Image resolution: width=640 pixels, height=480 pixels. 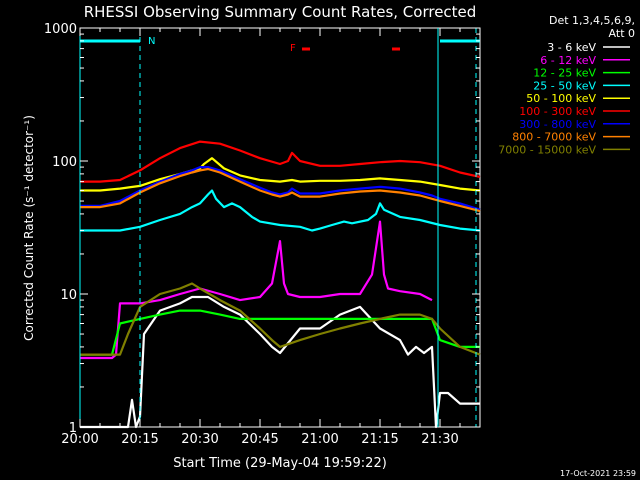 I want to click on series-line-50-100-kev, so click(x=280, y=174).